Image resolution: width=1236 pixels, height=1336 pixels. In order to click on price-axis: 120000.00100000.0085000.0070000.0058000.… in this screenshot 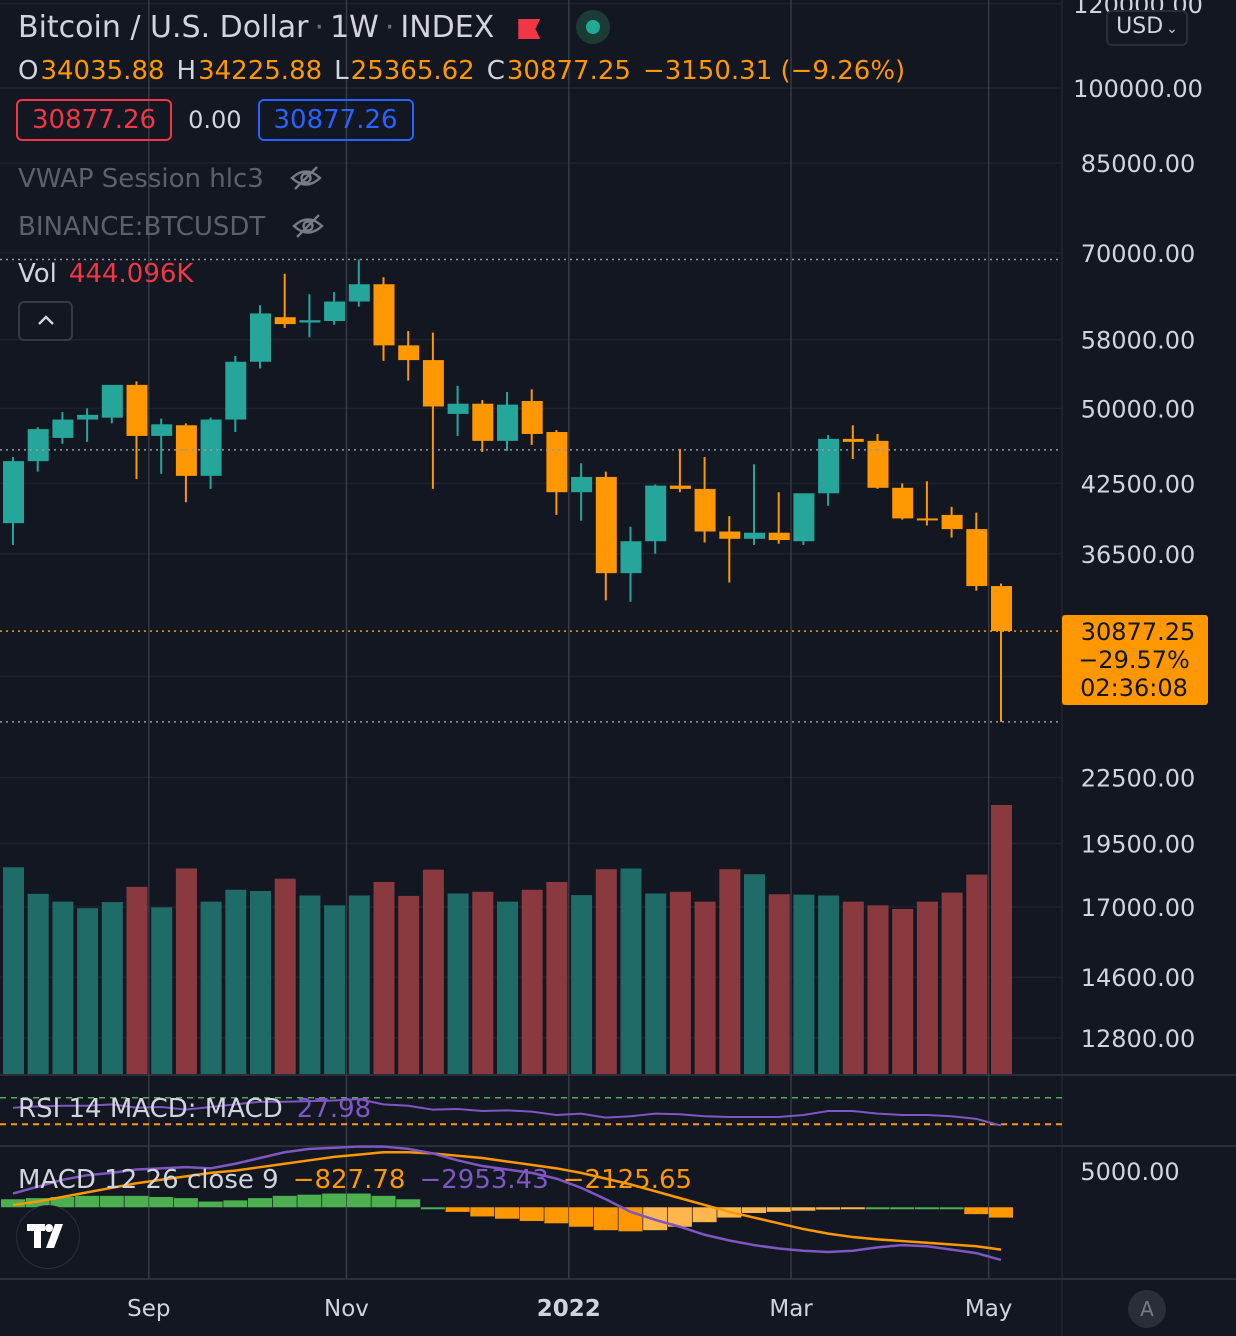, I will do `click(1138, 593)`.